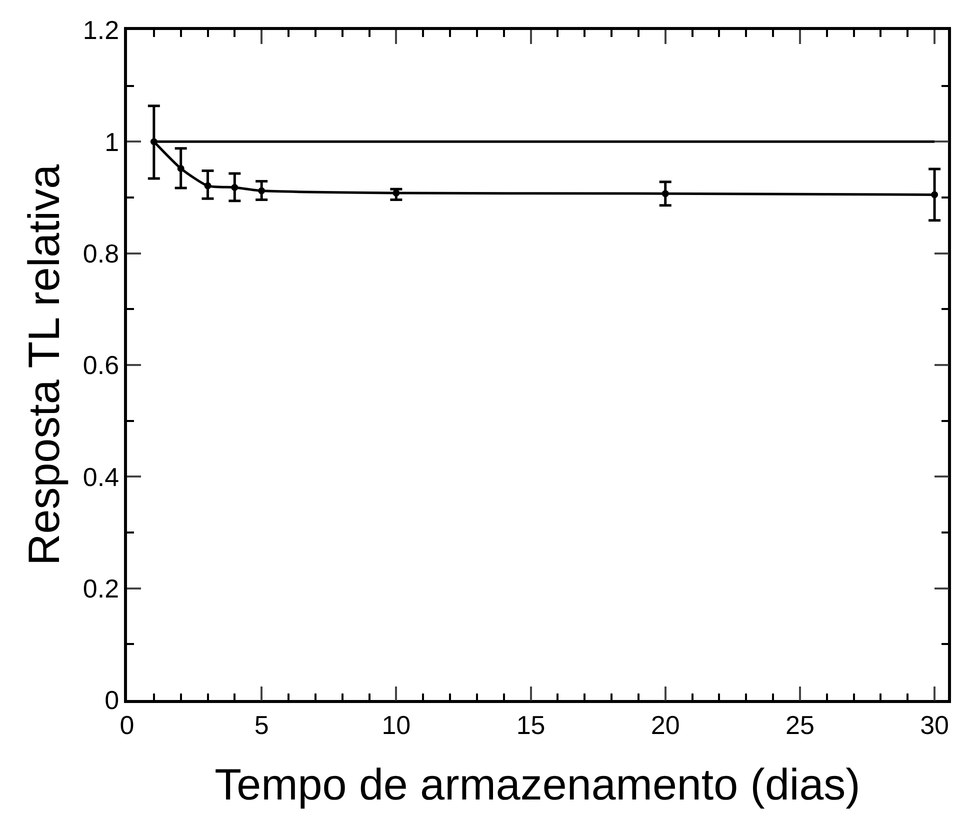  What do you see at coordinates (101, 253) in the screenshot?
I see `y-tick-label: 0.8` at bounding box center [101, 253].